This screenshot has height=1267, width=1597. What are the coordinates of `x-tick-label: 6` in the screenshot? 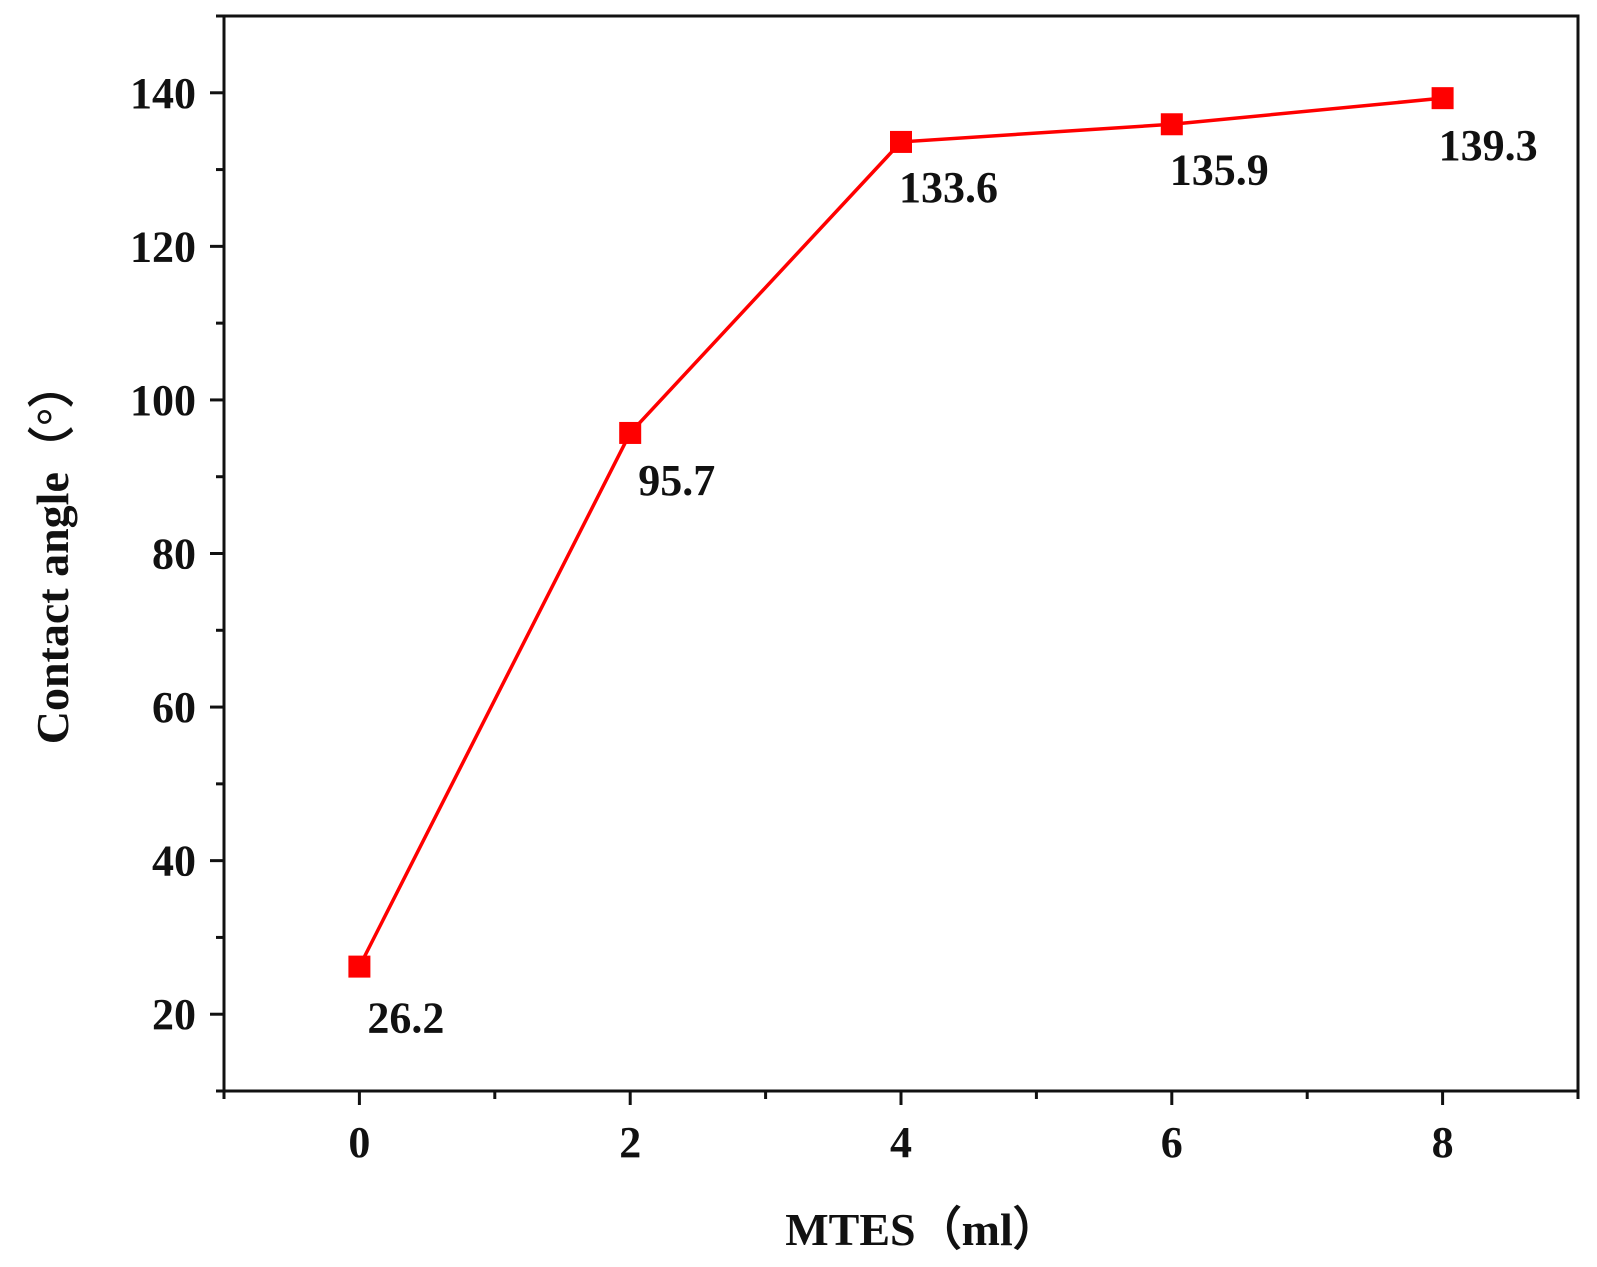 It's located at (1172, 1142).